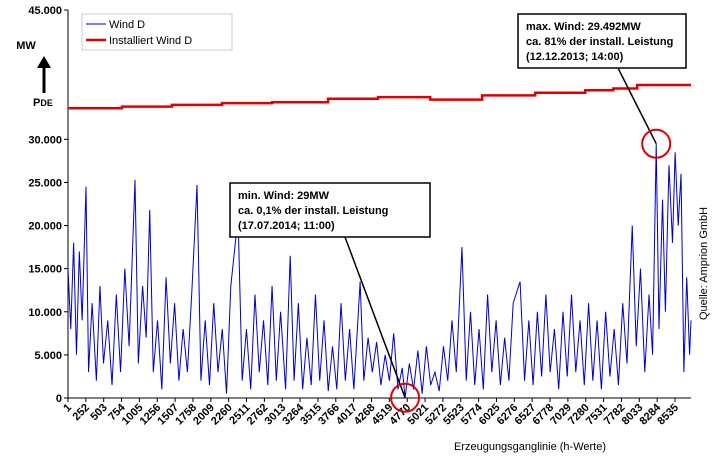  Describe the element at coordinates (583, 27) in the screenshot. I see `callout-text: max. Wind: 29.492MW` at that location.